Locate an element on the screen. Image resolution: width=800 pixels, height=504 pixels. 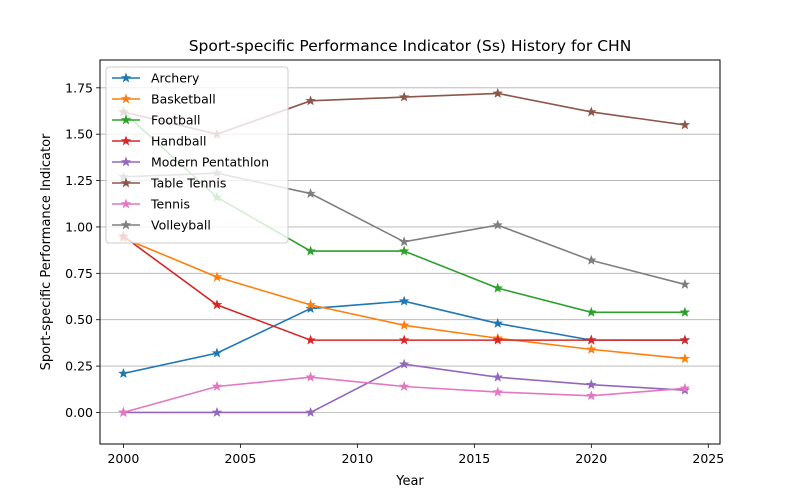
x-axis-label: Year is located at coordinates (409, 481).